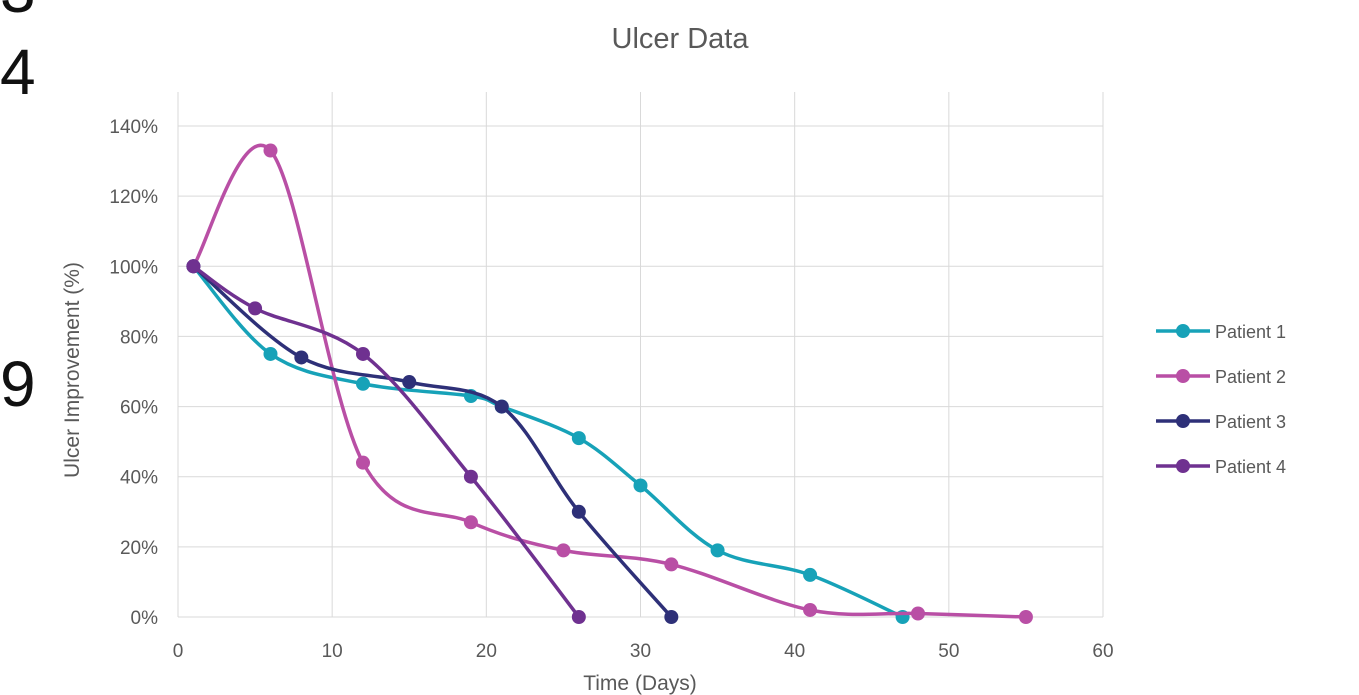 The width and height of the screenshot is (1359, 695). What do you see at coordinates (1102, 651) in the screenshot?
I see `x-tick-label: 60` at bounding box center [1102, 651].